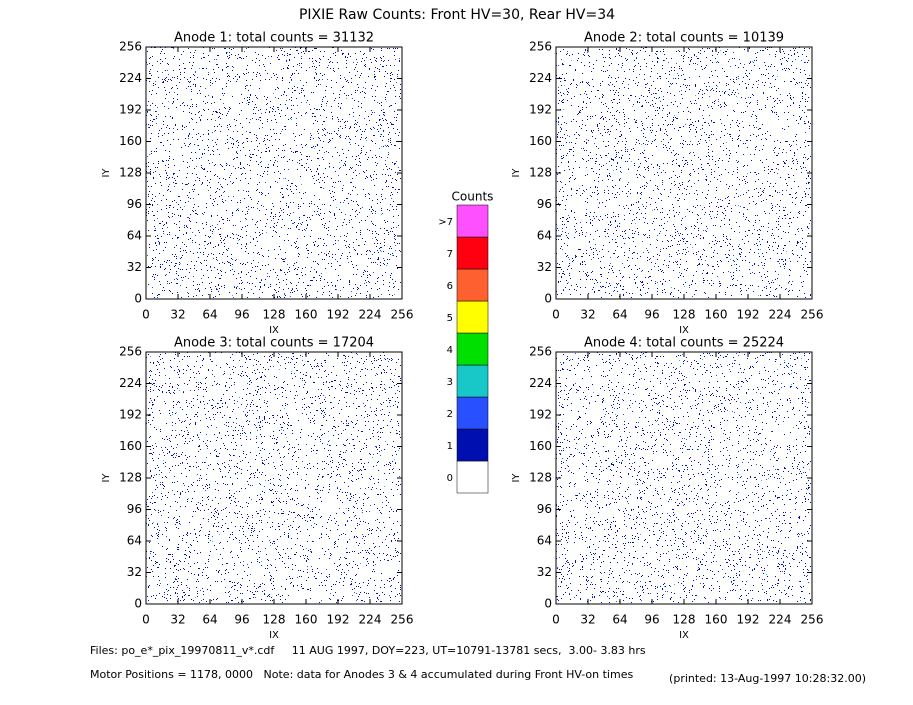 This screenshot has width=913, height=705. What do you see at coordinates (450, 254) in the screenshot?
I see `colorbar-label: 7` at bounding box center [450, 254].